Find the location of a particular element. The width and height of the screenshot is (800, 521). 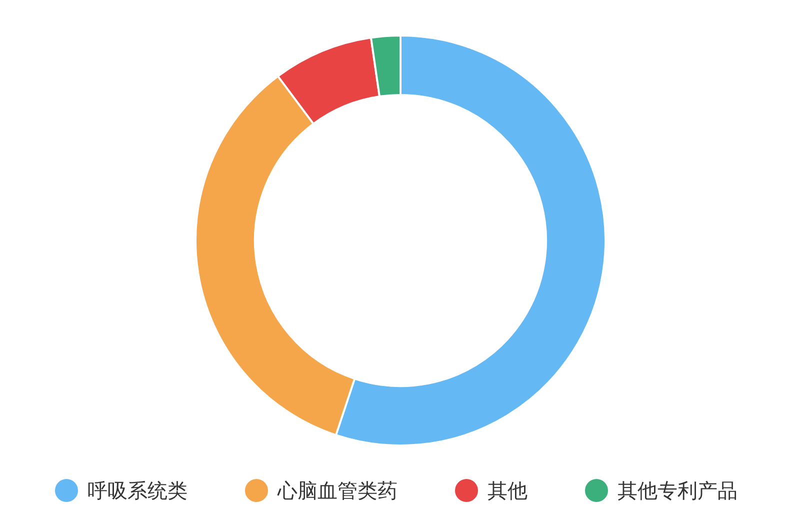

legend-label: 呼吸系统类 is located at coordinates (138, 490).